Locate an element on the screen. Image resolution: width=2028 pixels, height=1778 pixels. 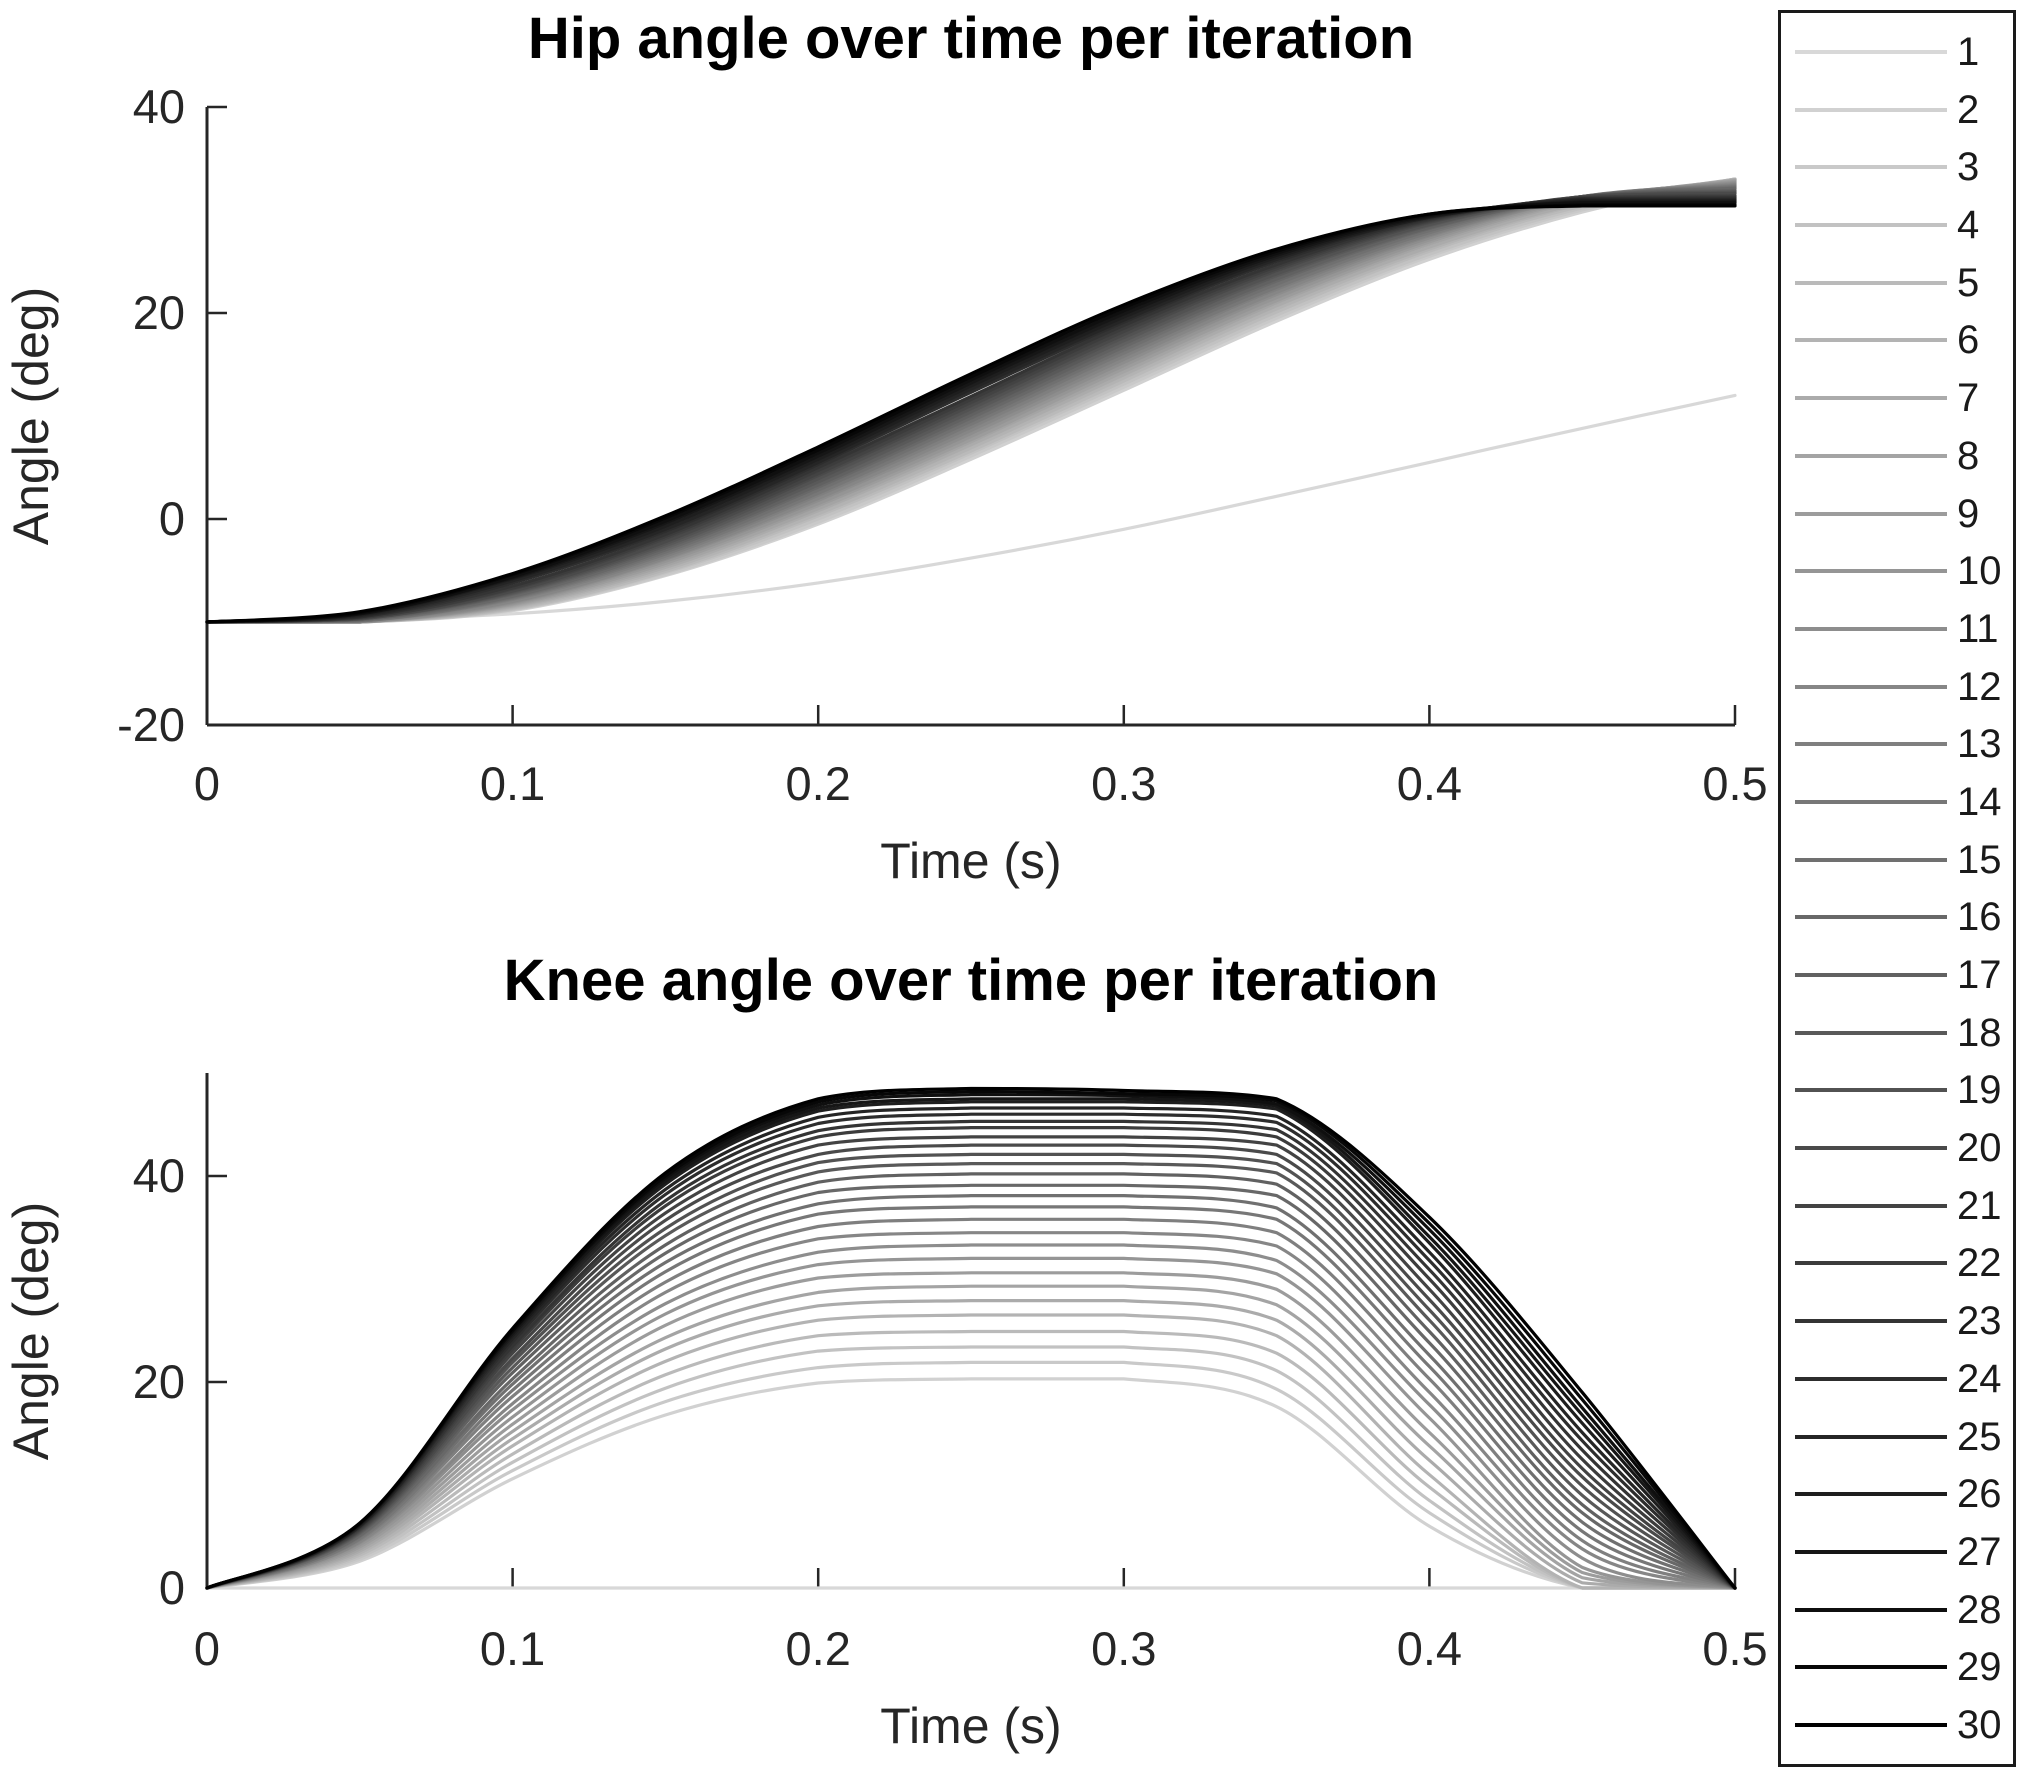
legend-entry-label: 5 is located at coordinates (1968, 282).